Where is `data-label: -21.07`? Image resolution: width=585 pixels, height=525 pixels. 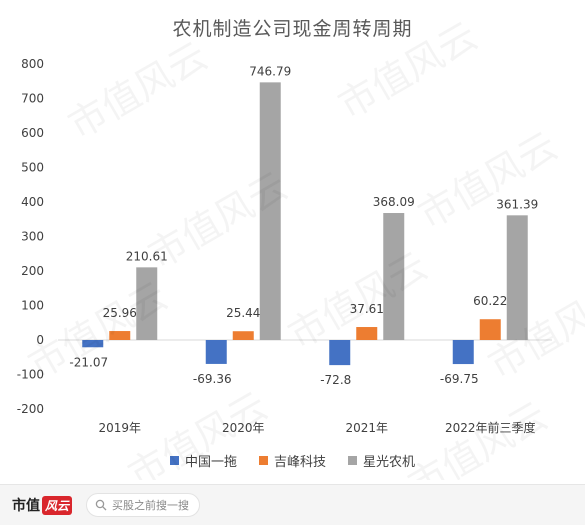 data-label: -21.07 is located at coordinates (88, 362).